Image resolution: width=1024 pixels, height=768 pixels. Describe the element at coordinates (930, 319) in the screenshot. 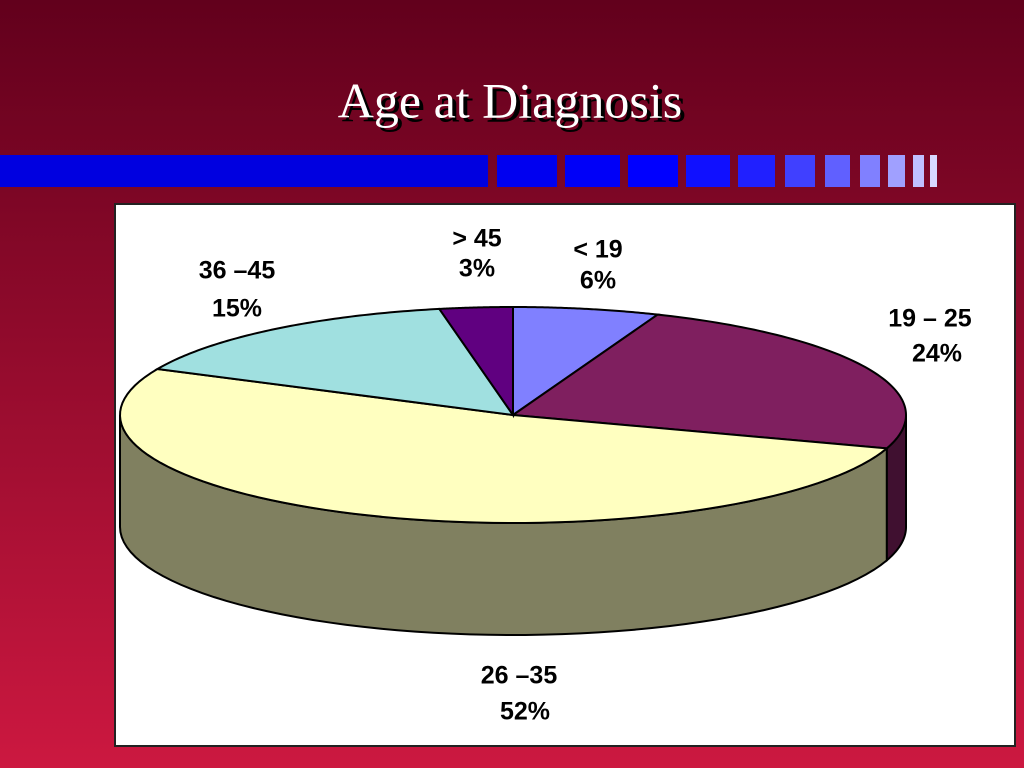

I see `slice-label: 19 – 25` at that location.